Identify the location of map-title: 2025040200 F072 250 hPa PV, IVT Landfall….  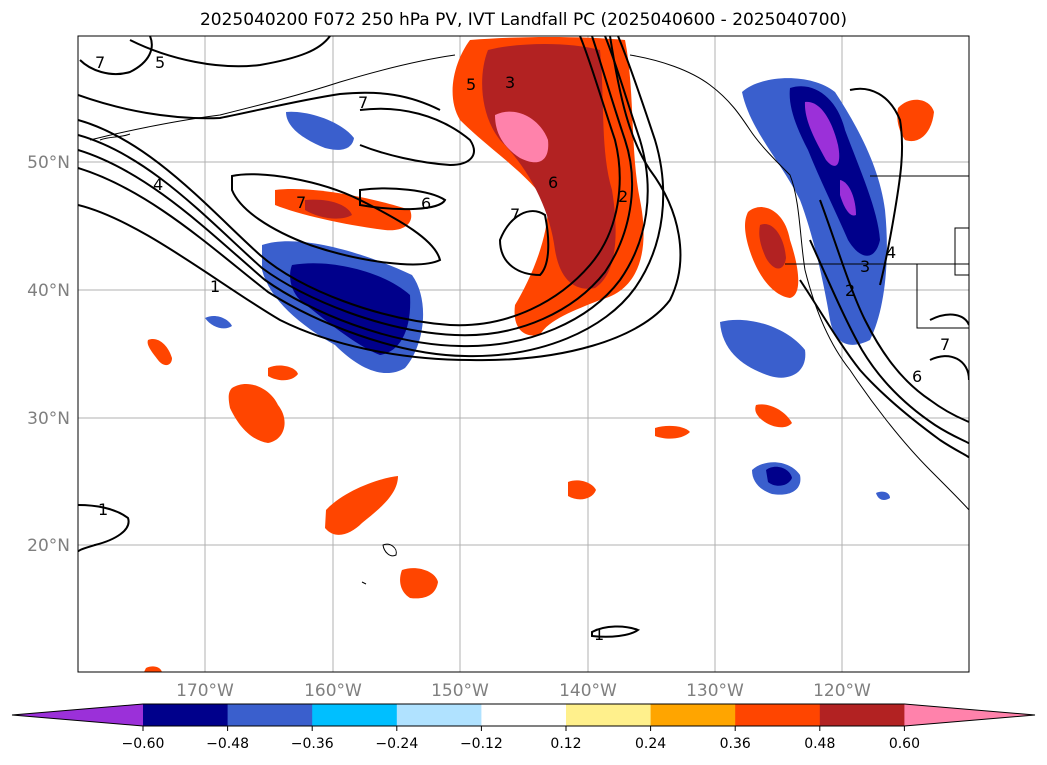
(523, 20).